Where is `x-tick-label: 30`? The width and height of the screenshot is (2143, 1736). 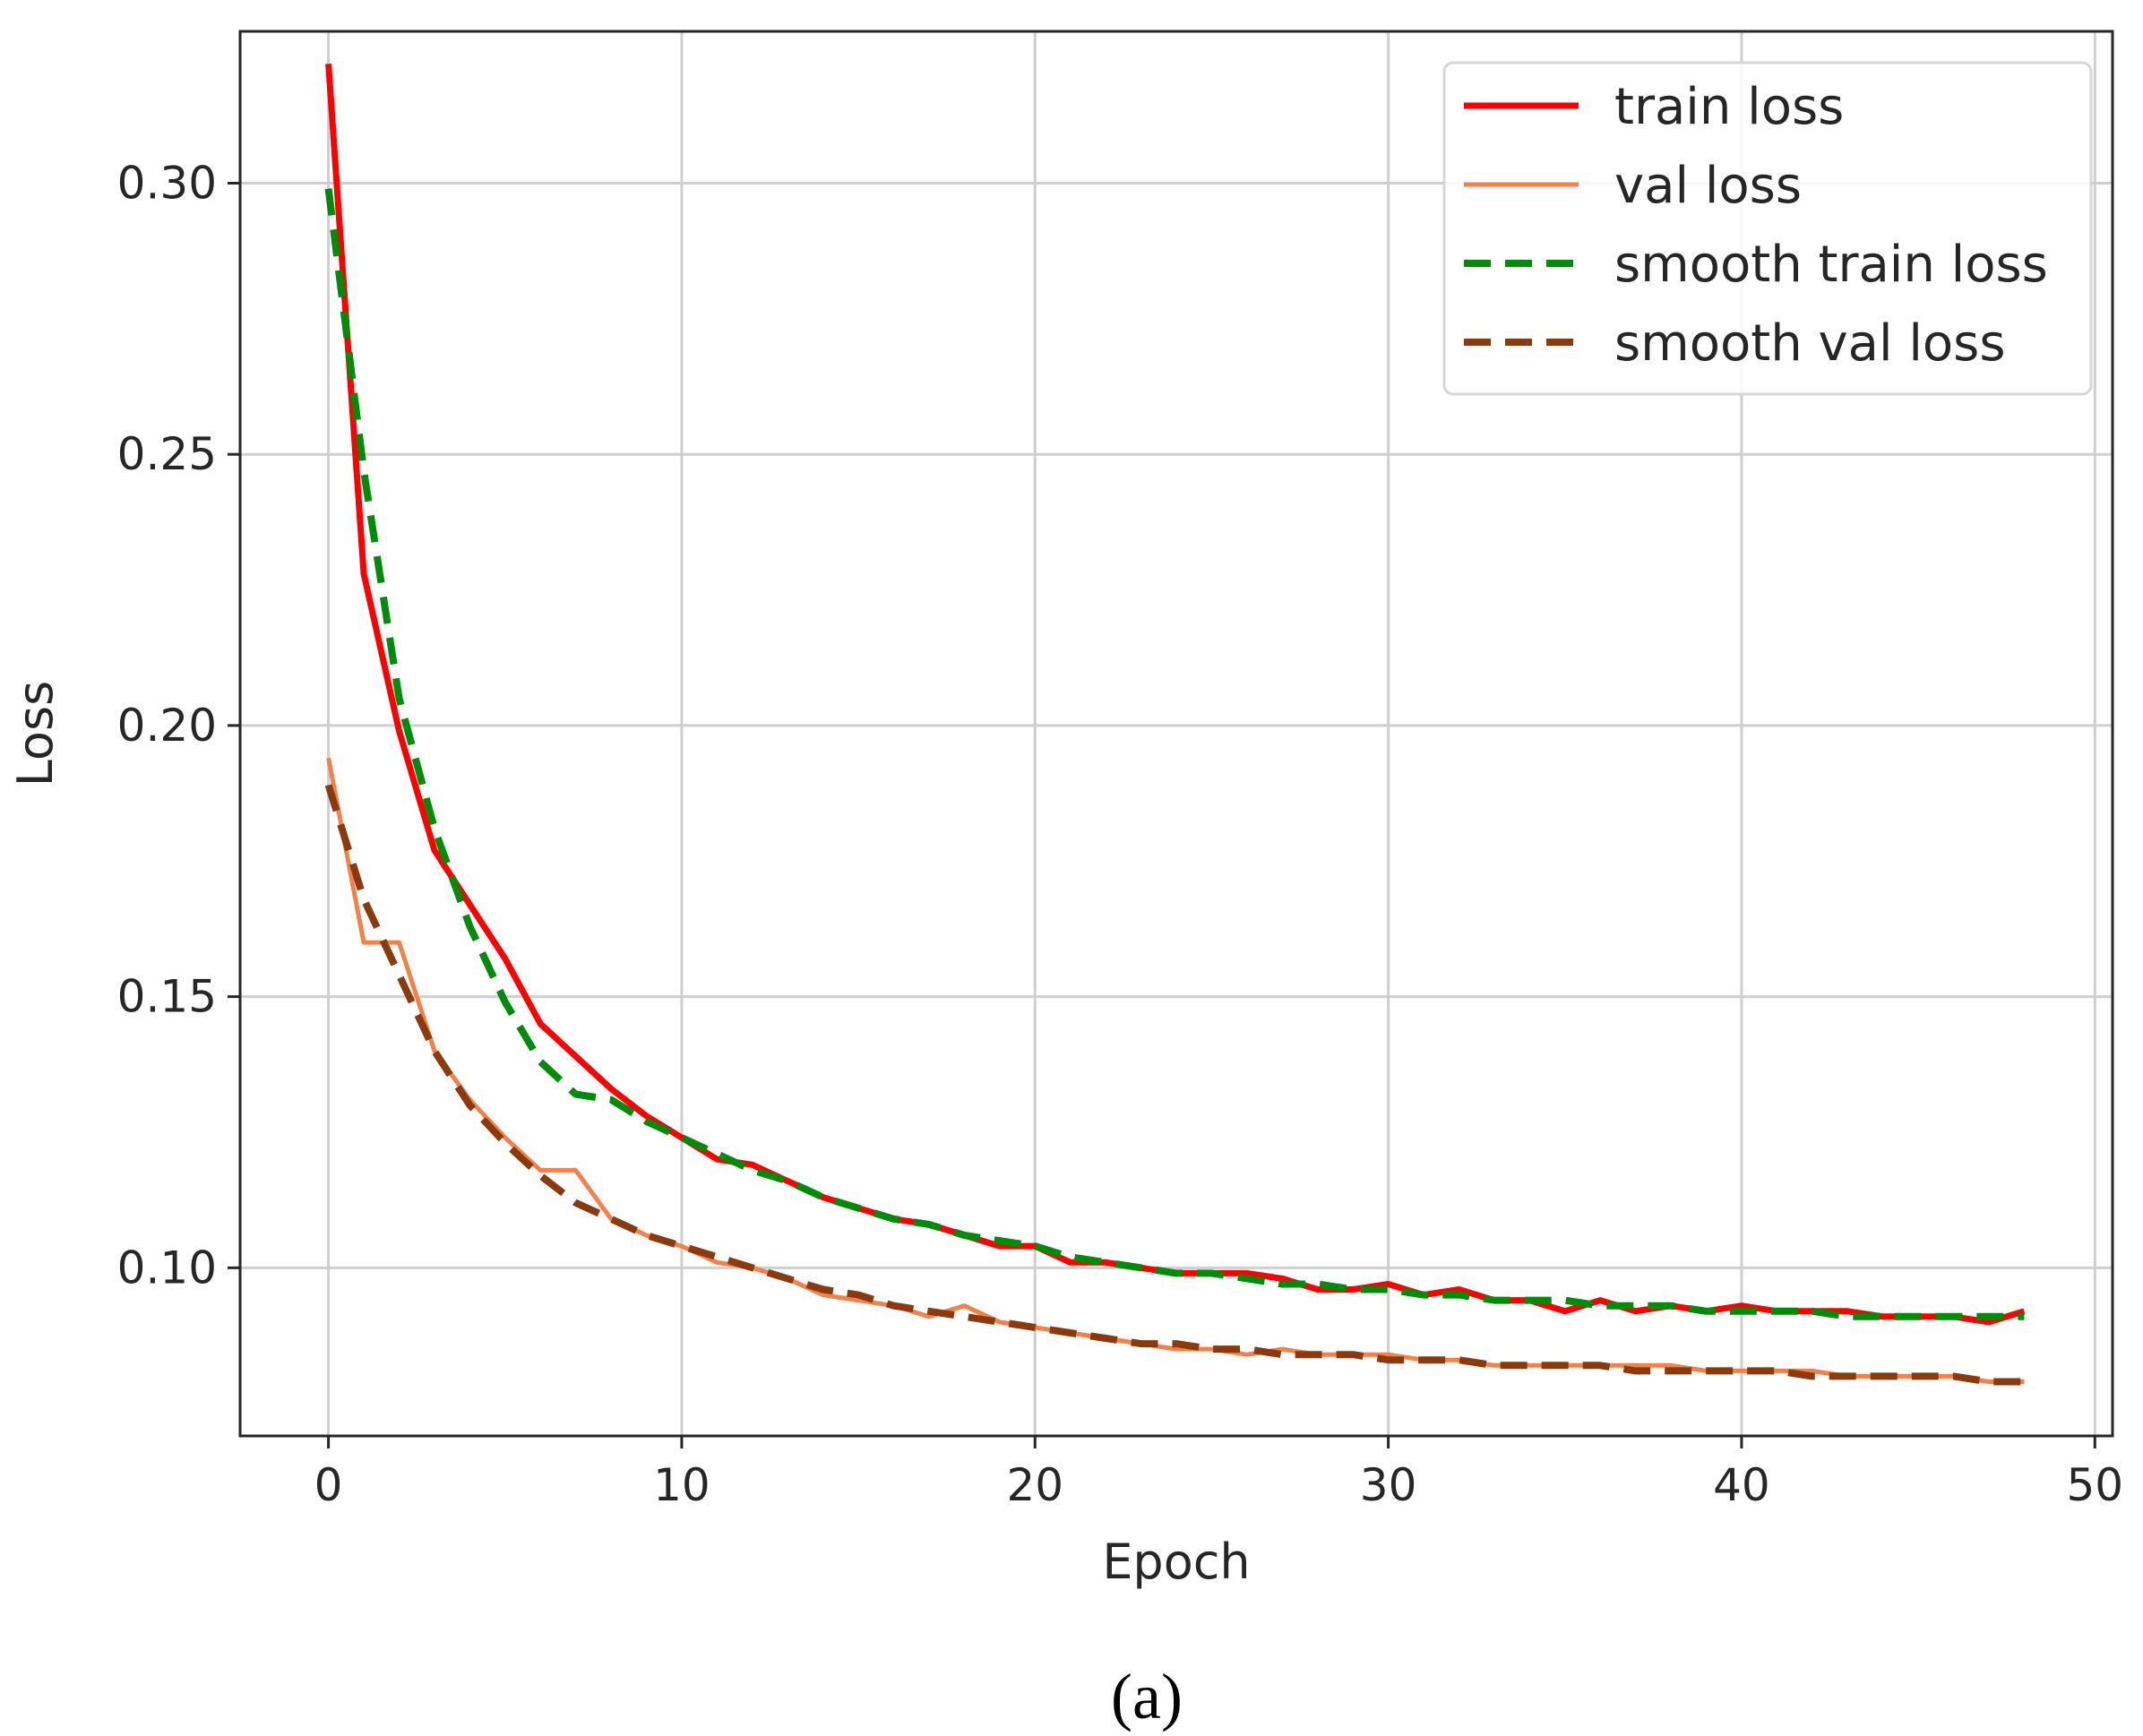
x-tick-label: 30 is located at coordinates (1388, 1485).